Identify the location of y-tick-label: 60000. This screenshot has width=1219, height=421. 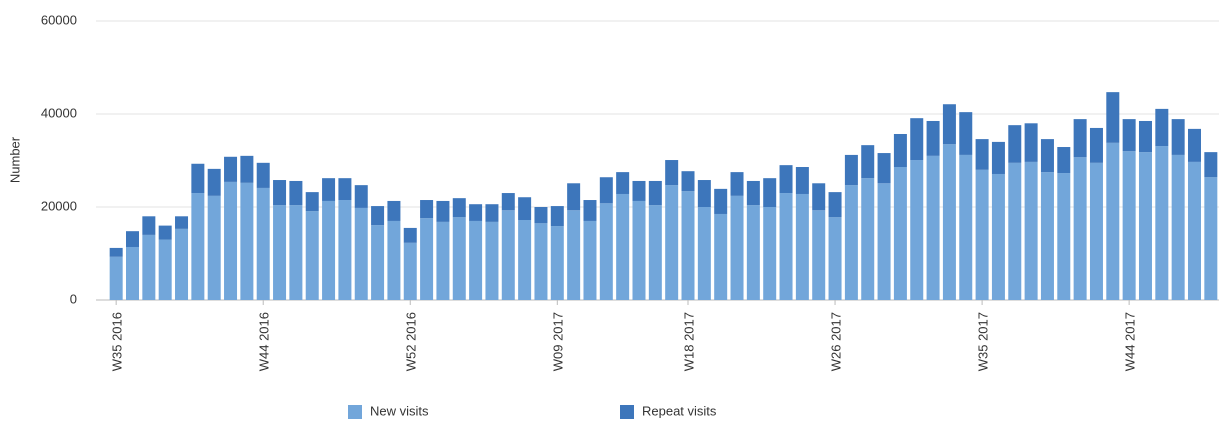
(59, 19).